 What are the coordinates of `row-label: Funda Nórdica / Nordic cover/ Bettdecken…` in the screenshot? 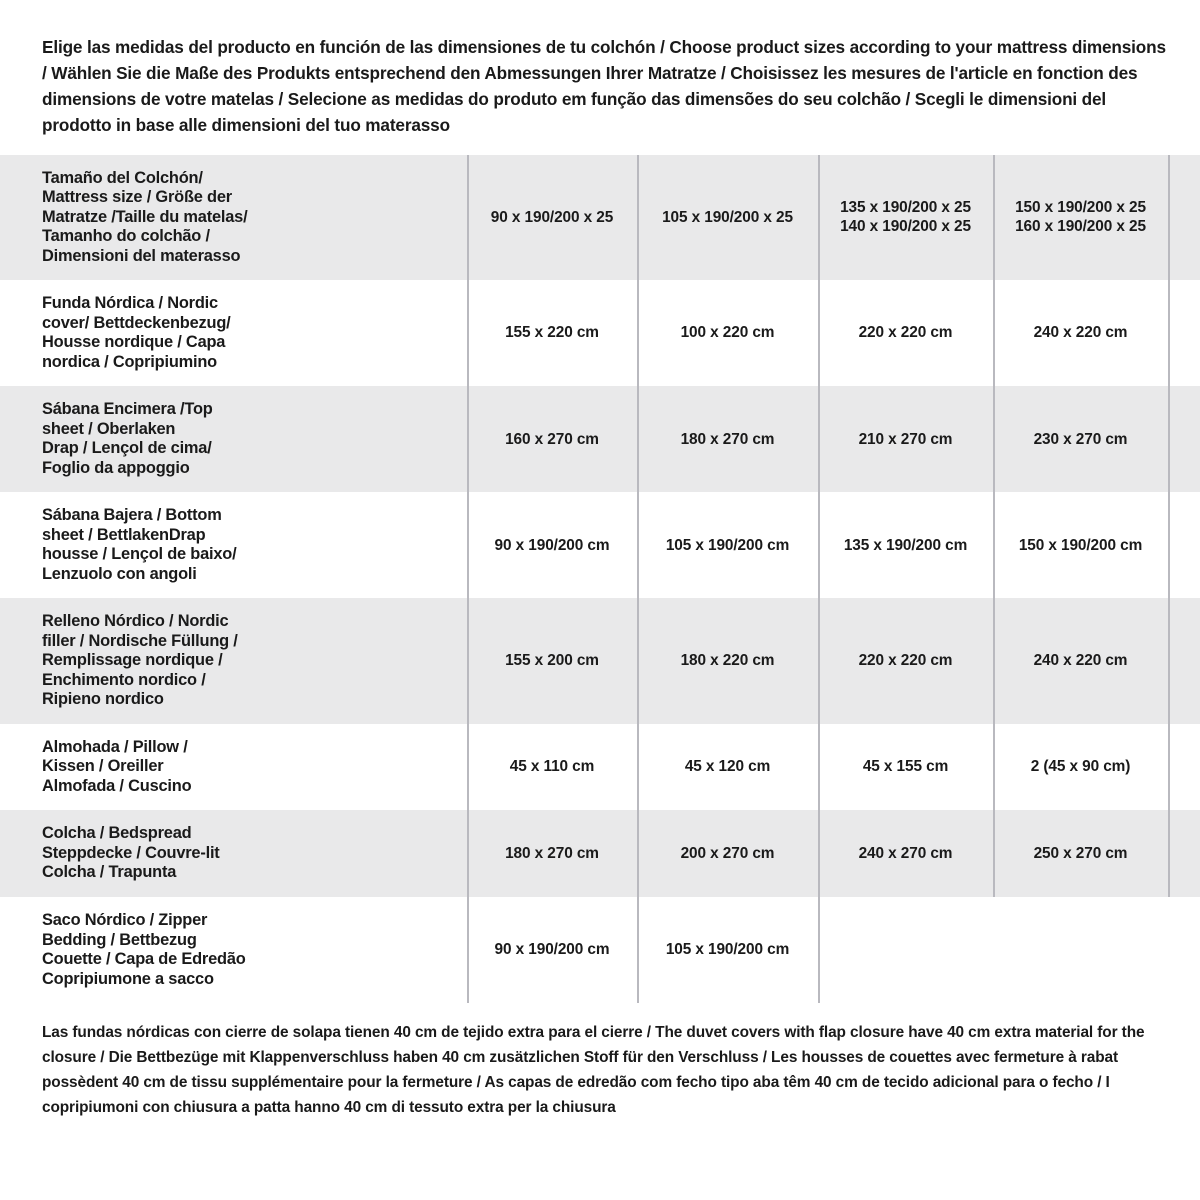 It's located at (136, 332).